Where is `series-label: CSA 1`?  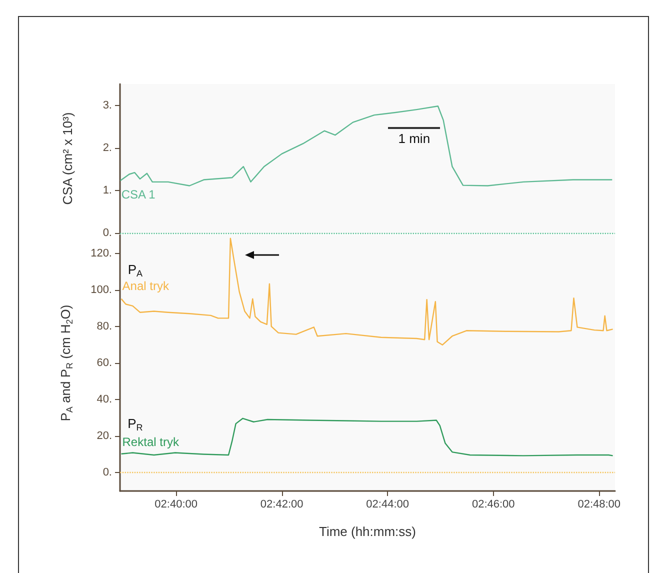 series-label: CSA 1 is located at coordinates (138, 195).